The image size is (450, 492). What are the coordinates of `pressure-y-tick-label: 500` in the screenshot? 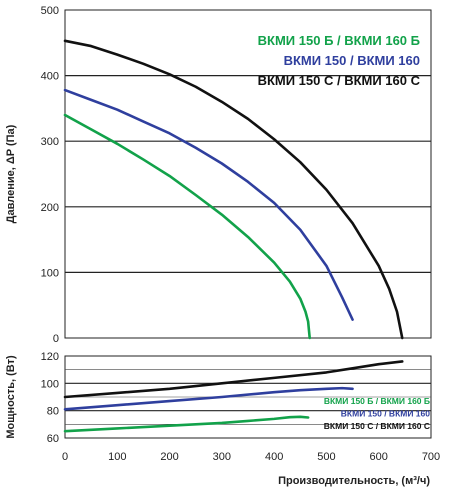 It's located at (50, 11).